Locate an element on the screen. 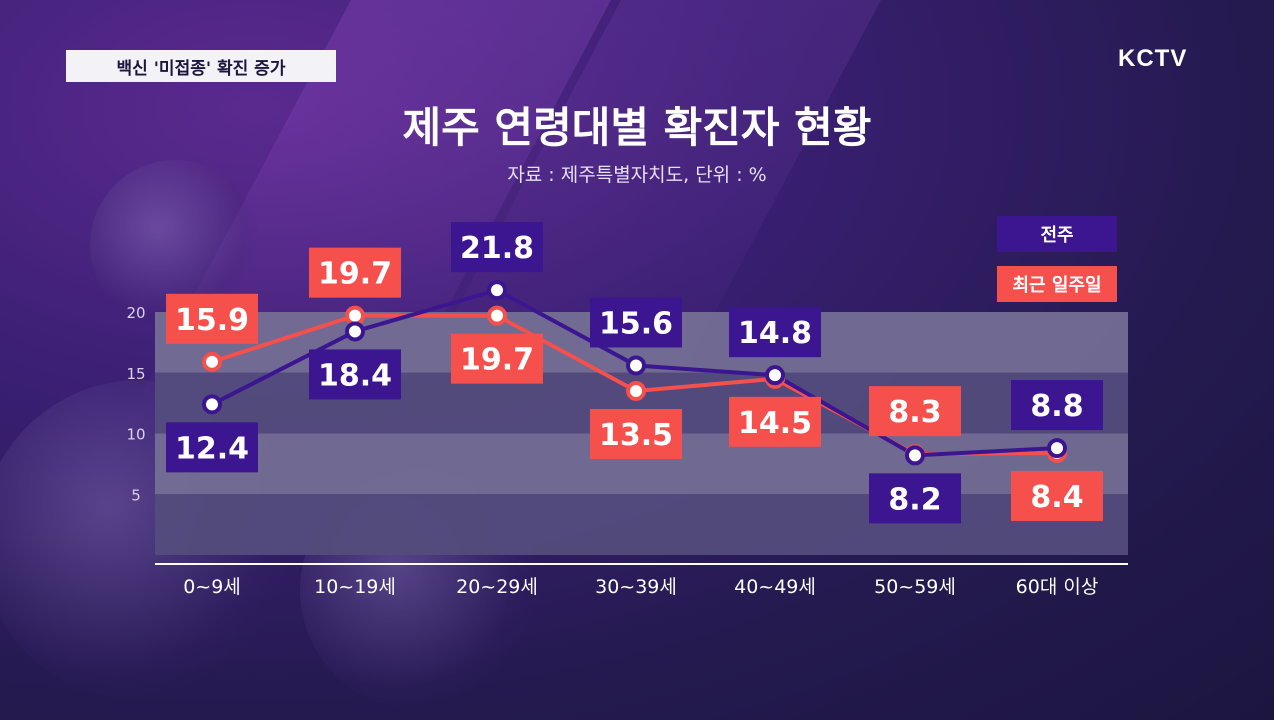  grid-band is located at coordinates (641, 524).